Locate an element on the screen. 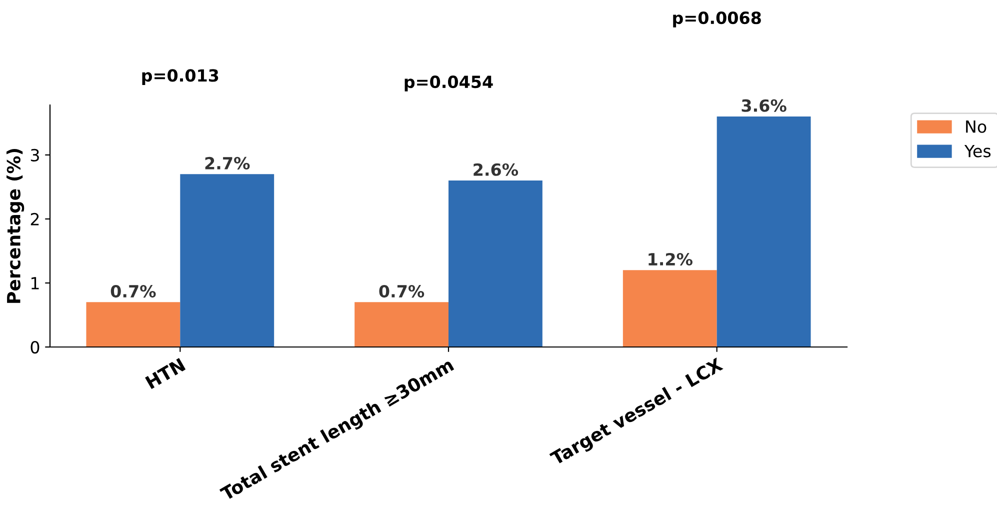 The height and width of the screenshot is (514, 997). legend-label: No is located at coordinates (976, 126).